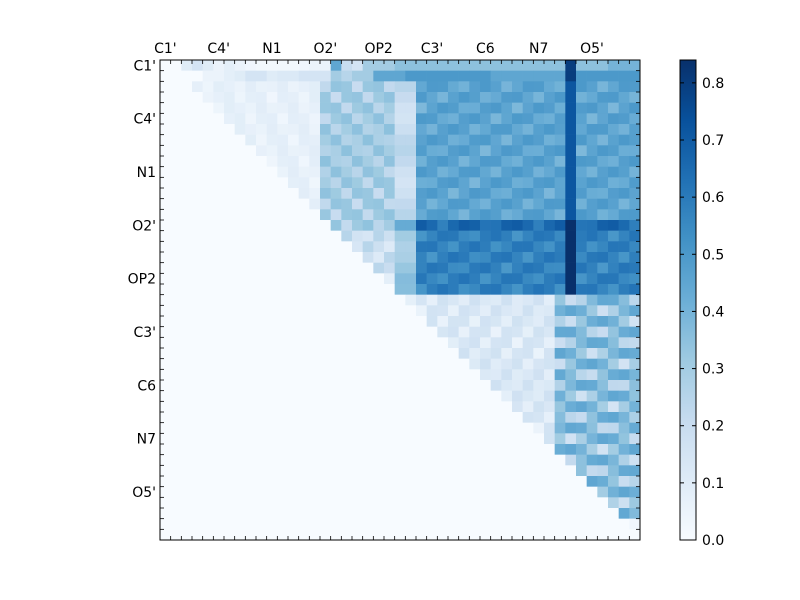  What do you see at coordinates (713, 427) in the screenshot?
I see `colorbar-tick-label: 0.2` at bounding box center [713, 427].